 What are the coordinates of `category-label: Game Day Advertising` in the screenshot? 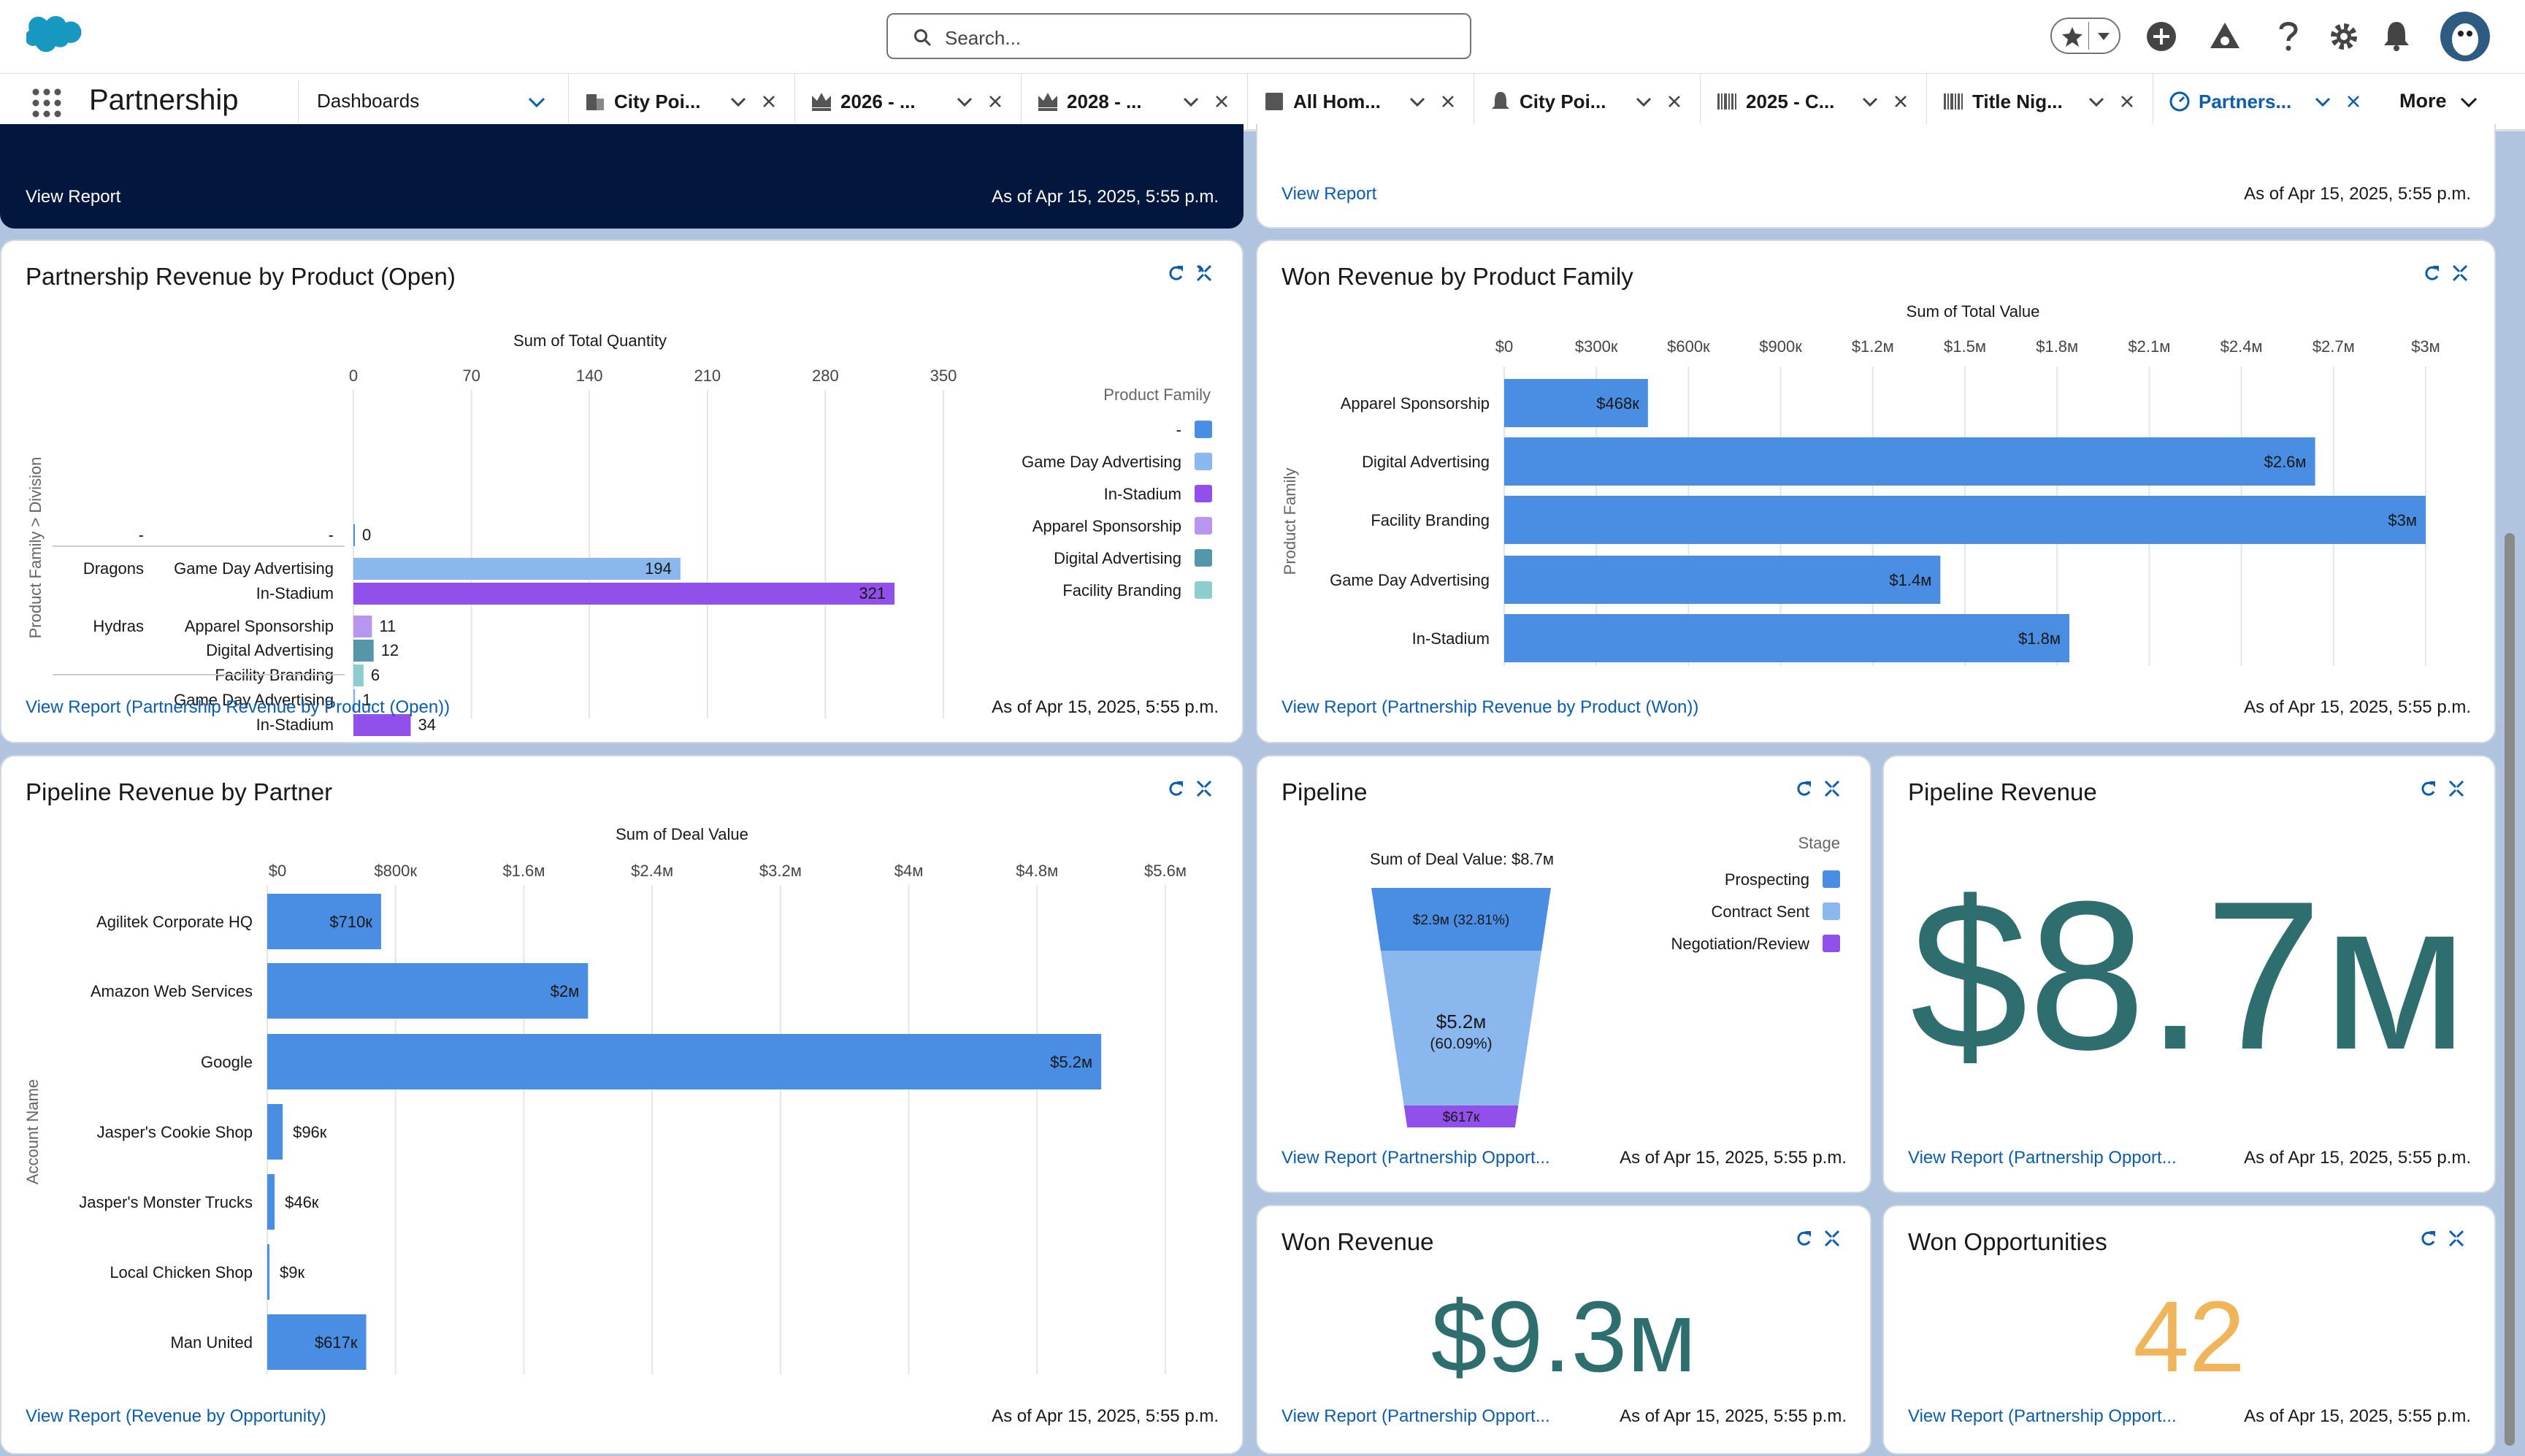 It's located at (254, 700).